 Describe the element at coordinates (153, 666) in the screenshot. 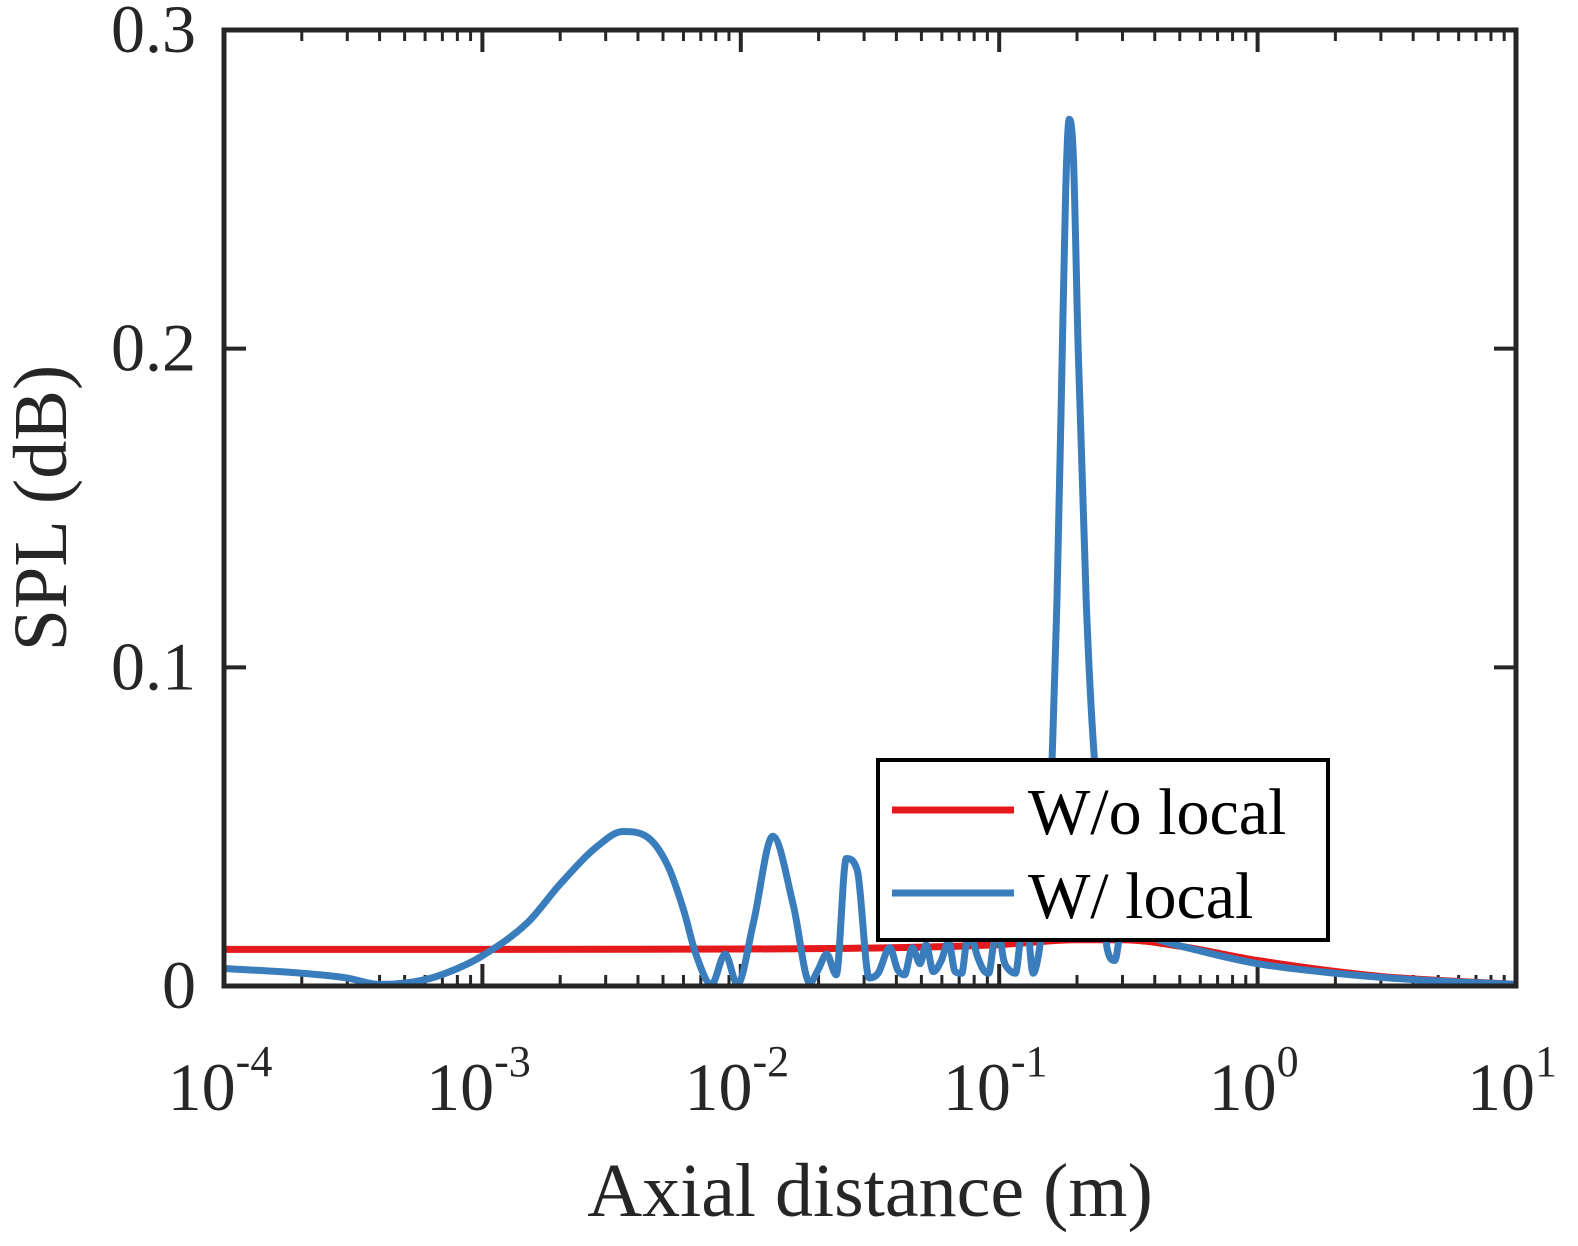

I see `y-tick-label: 0.1` at that location.